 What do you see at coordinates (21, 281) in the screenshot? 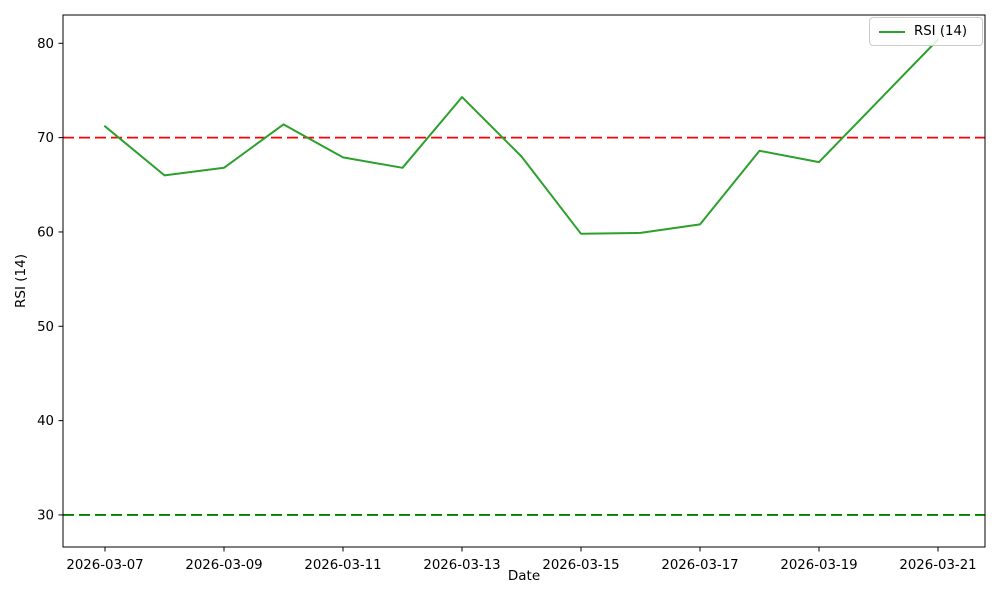
I see `y-axis-label: RSI (14)` at bounding box center [21, 281].